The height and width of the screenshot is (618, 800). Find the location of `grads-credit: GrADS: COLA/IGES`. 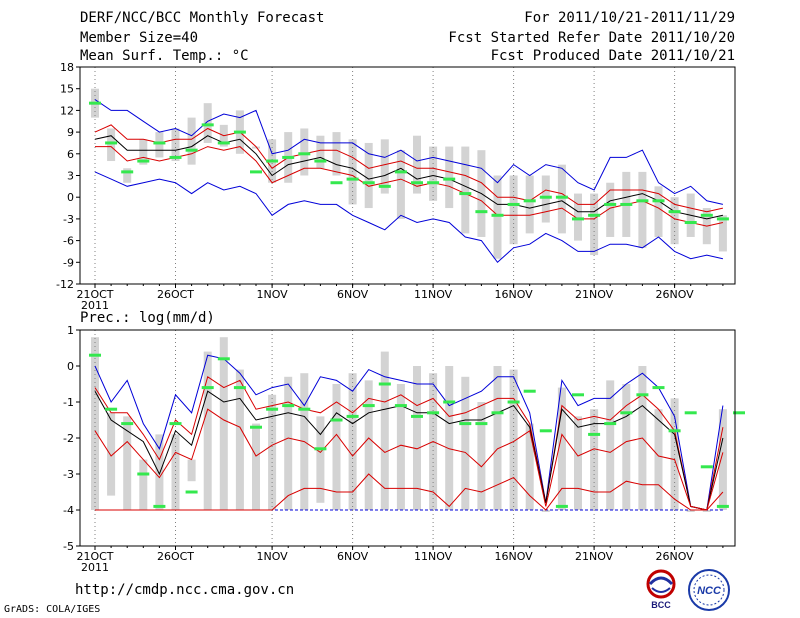

grads-credit: GrADS: COLA/IGES is located at coordinates (52, 609).